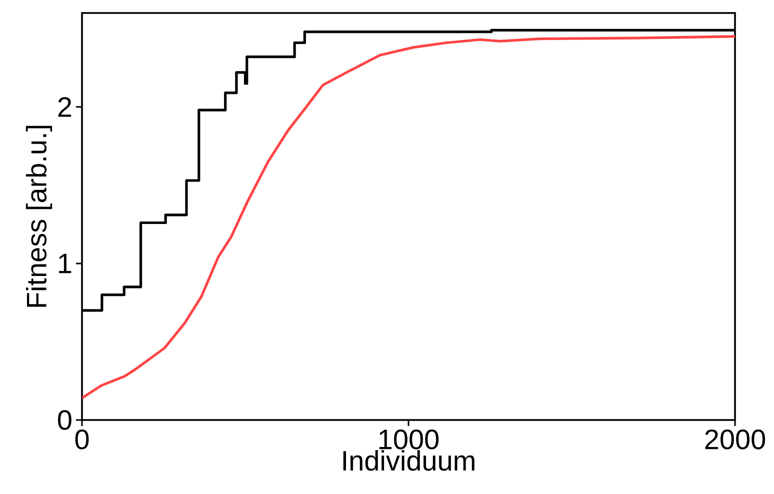 The image size is (774, 494). Describe the element at coordinates (65, 264) in the screenshot. I see `y-tick-label: 1` at that location.